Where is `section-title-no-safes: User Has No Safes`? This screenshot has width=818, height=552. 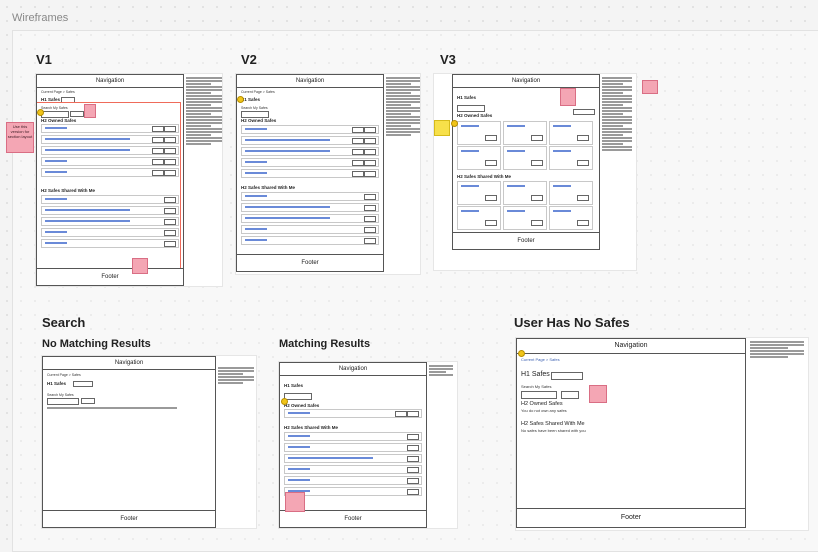
section-title-no-safes: User Has No Safes is located at coordinates (572, 322).